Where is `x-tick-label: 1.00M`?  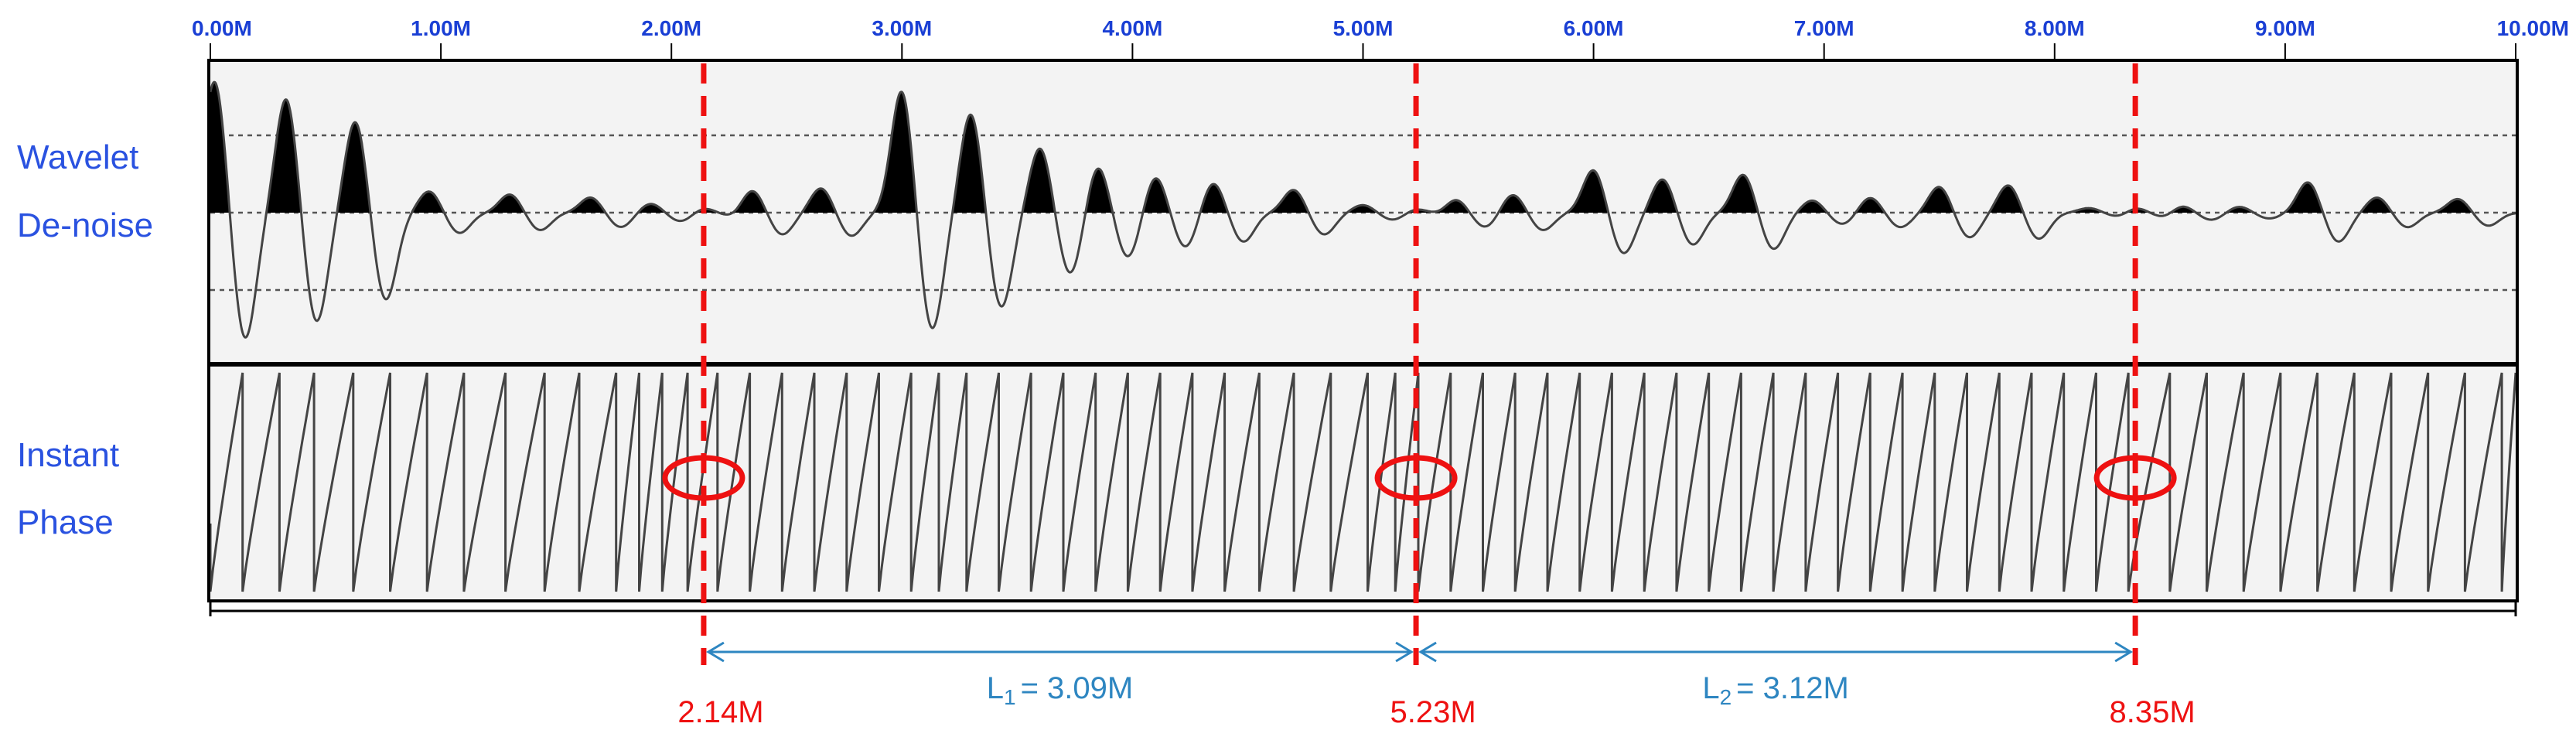 x-tick-label: 1.00M is located at coordinates (441, 28).